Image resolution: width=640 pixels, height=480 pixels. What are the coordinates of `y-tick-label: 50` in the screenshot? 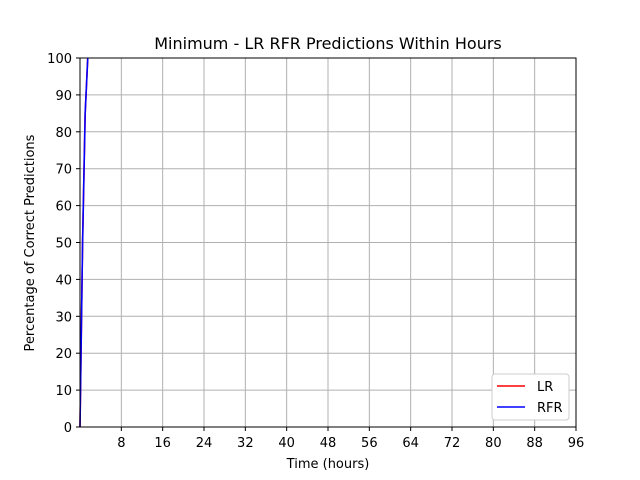 It's located at (63, 244).